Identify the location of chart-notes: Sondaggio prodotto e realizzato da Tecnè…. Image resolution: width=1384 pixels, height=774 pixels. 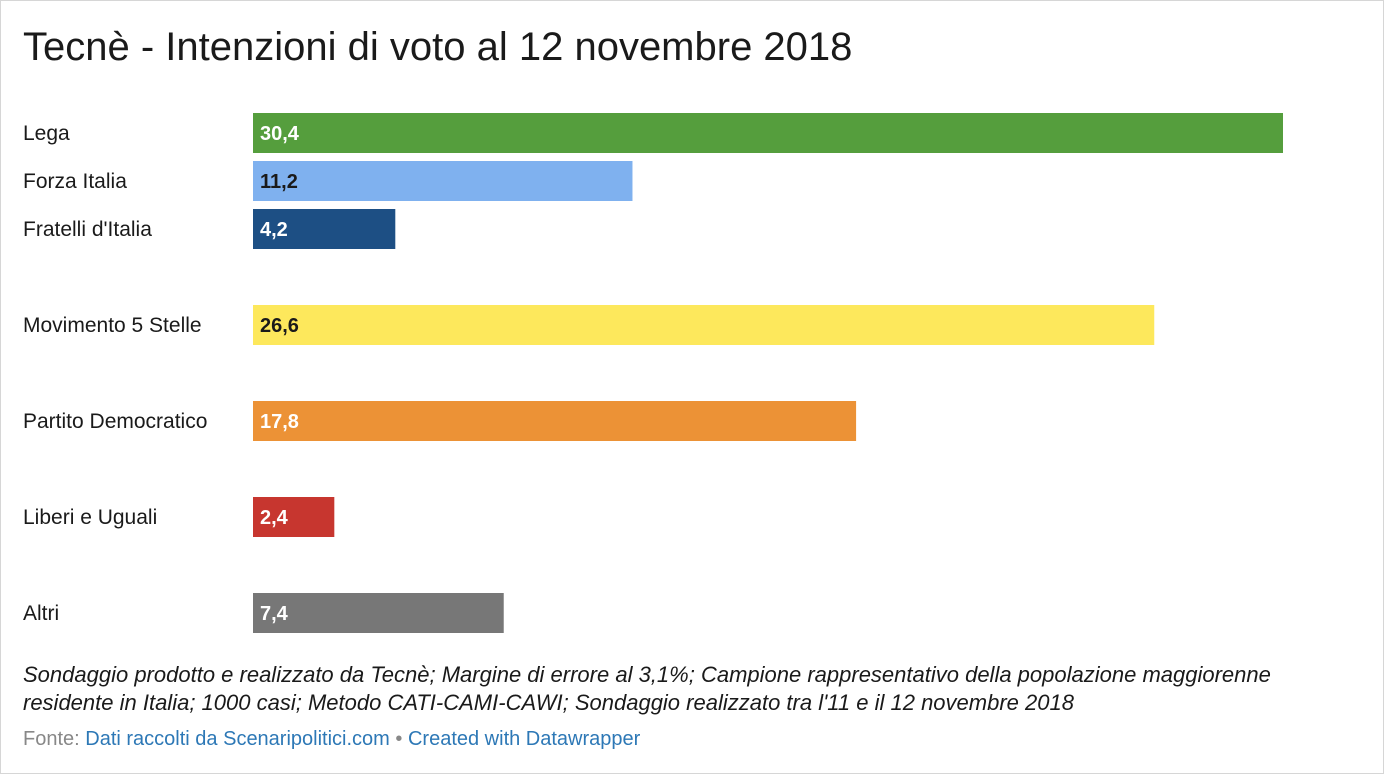
(647, 688).